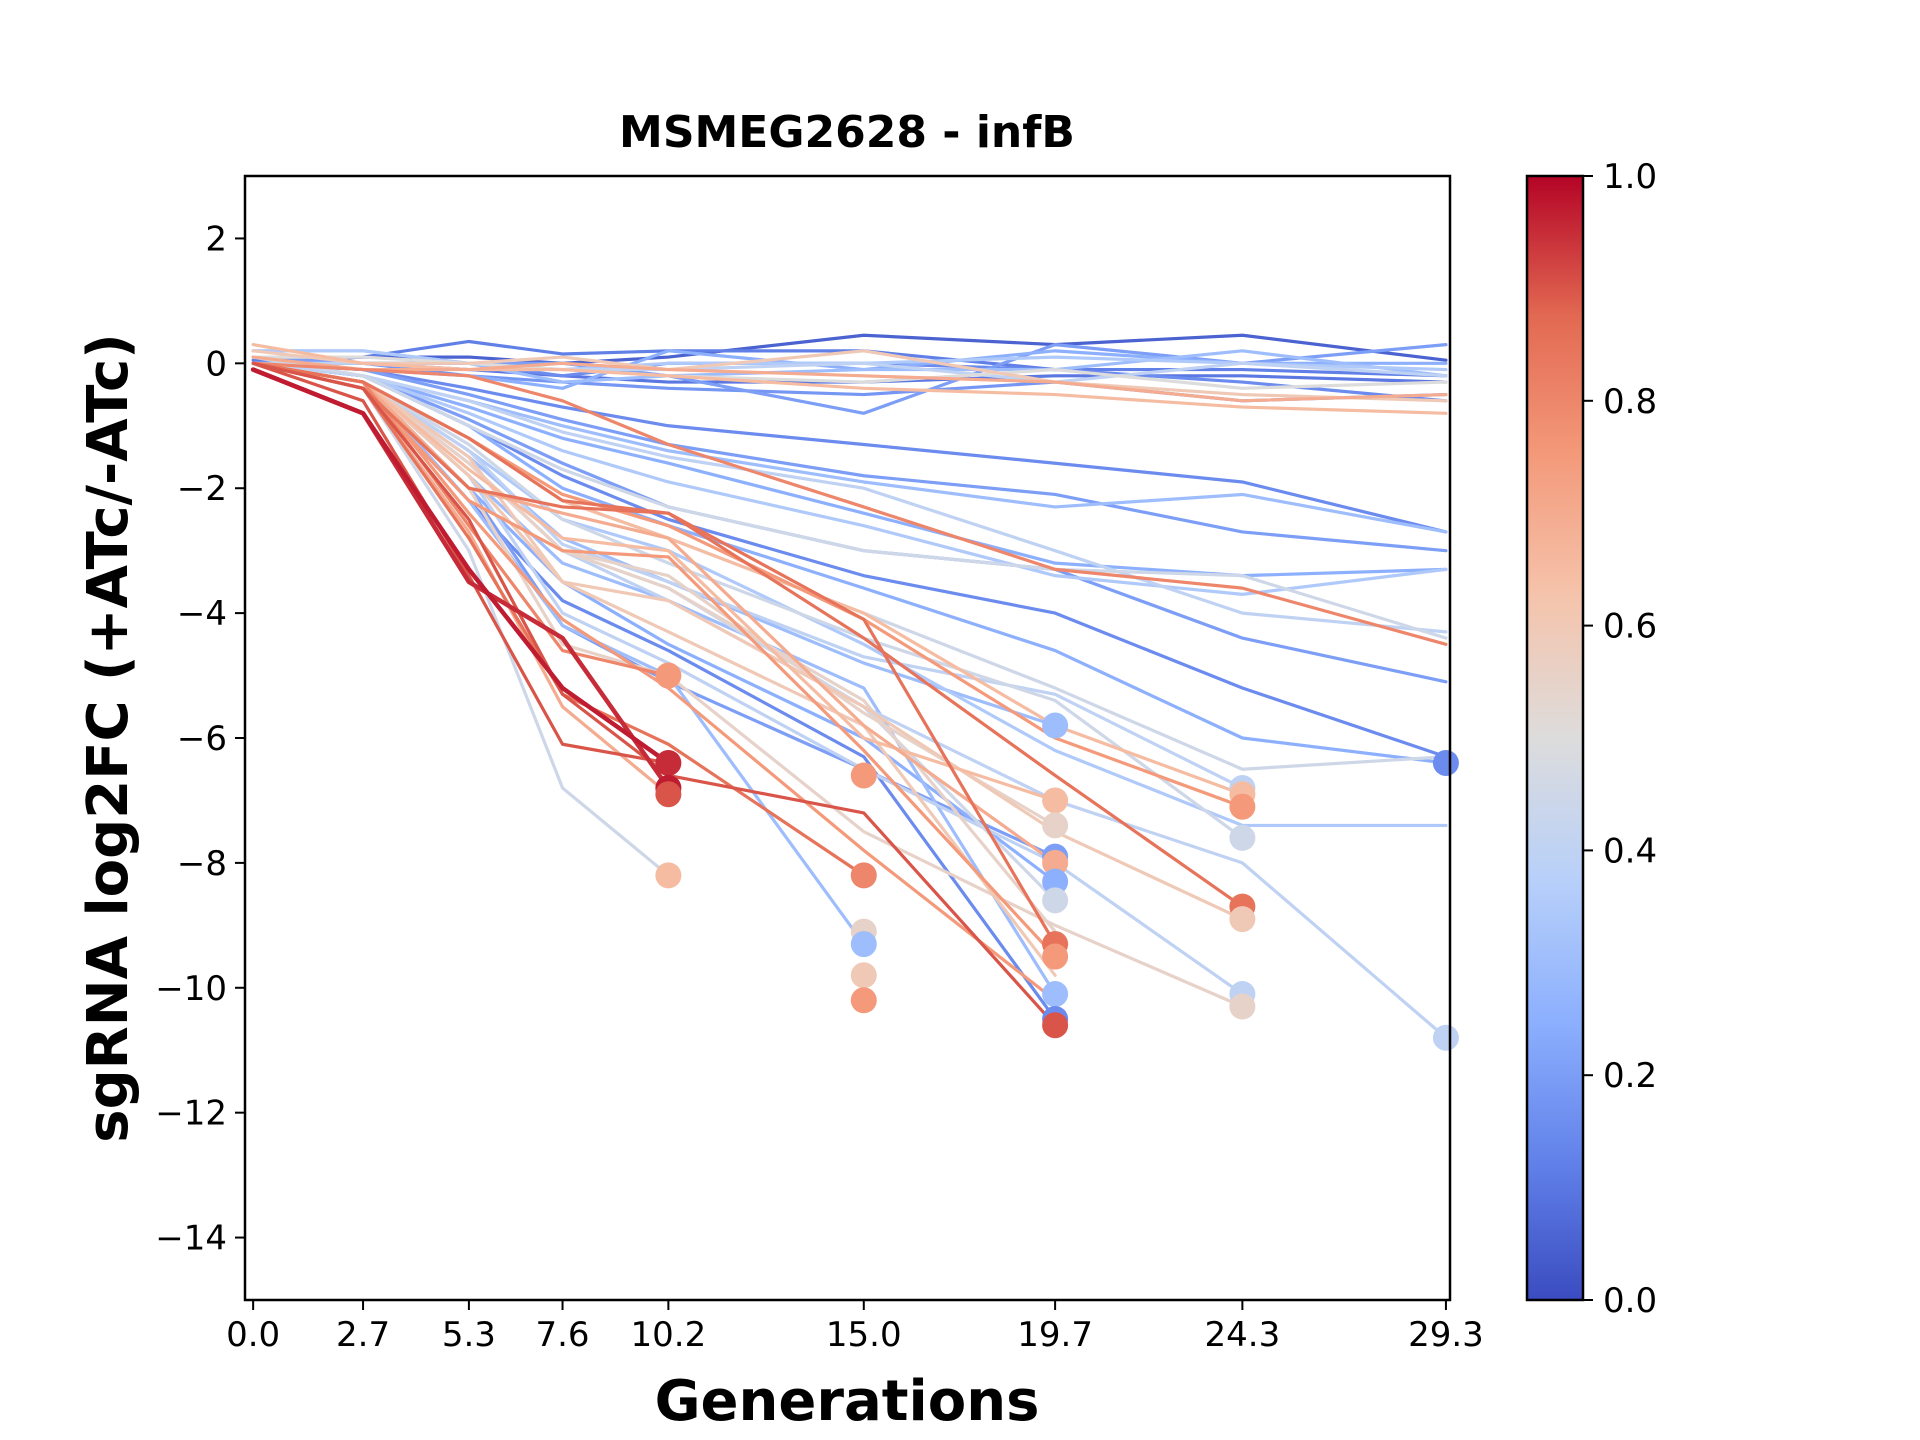  Describe the element at coordinates (1630, 851) in the screenshot. I see `colorbar-tick-label: 0.4` at that location.